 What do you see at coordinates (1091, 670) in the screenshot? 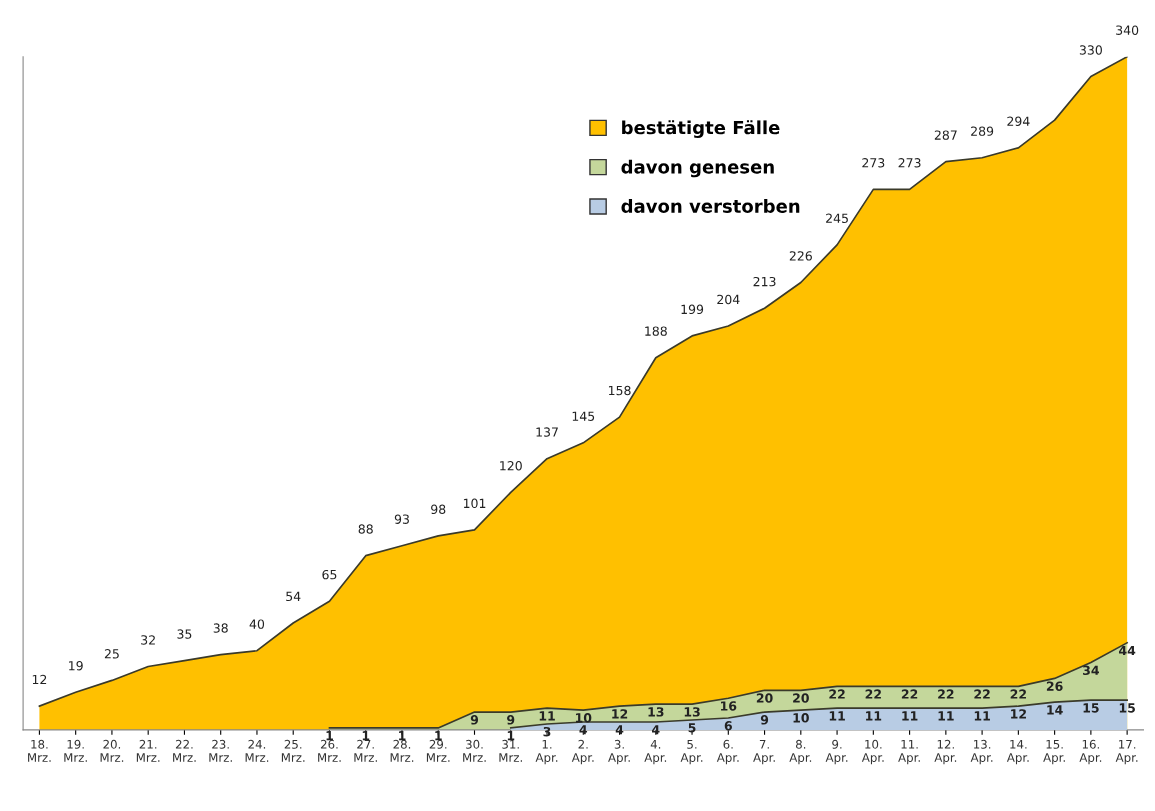
I see `data-label: 34` at bounding box center [1091, 670].